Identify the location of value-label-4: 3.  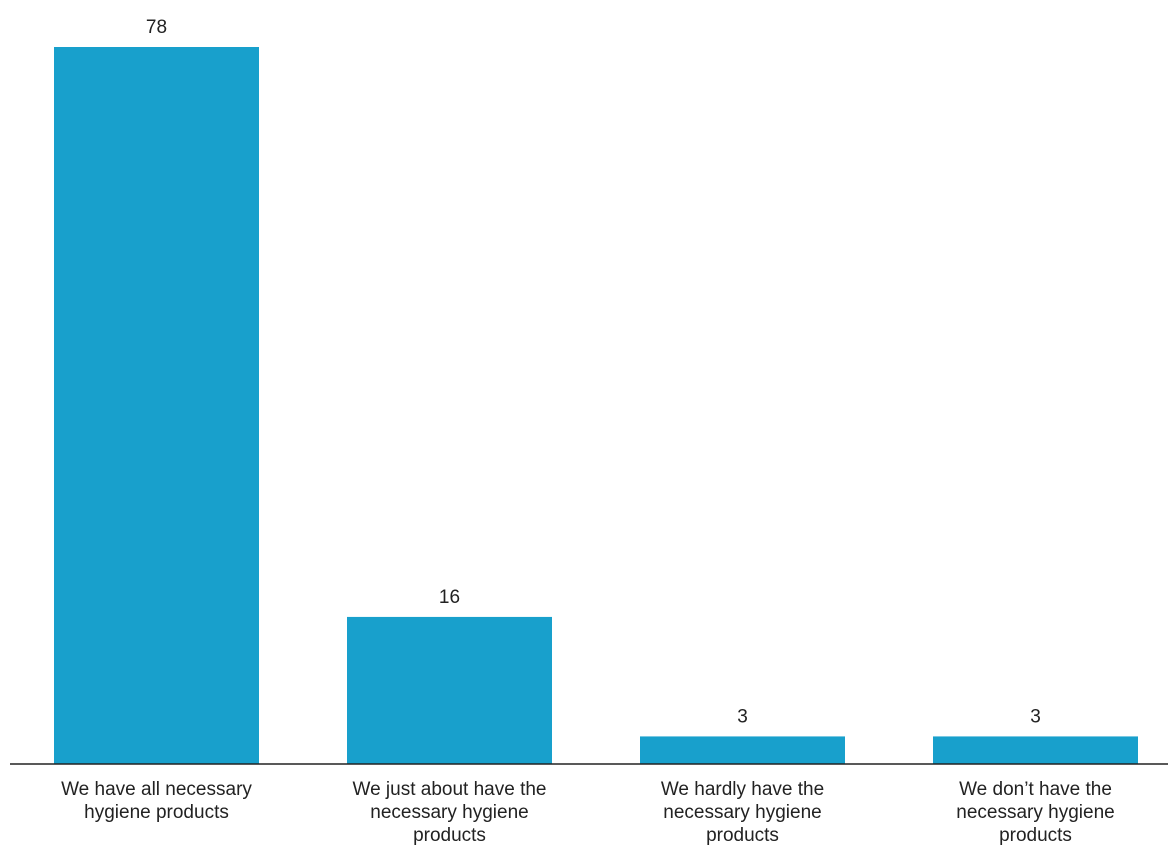
(1035, 716).